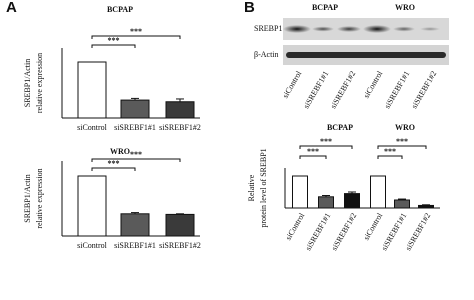 This screenshot has height=300, width=474. I want to click on blot-image, so click(366, 41).